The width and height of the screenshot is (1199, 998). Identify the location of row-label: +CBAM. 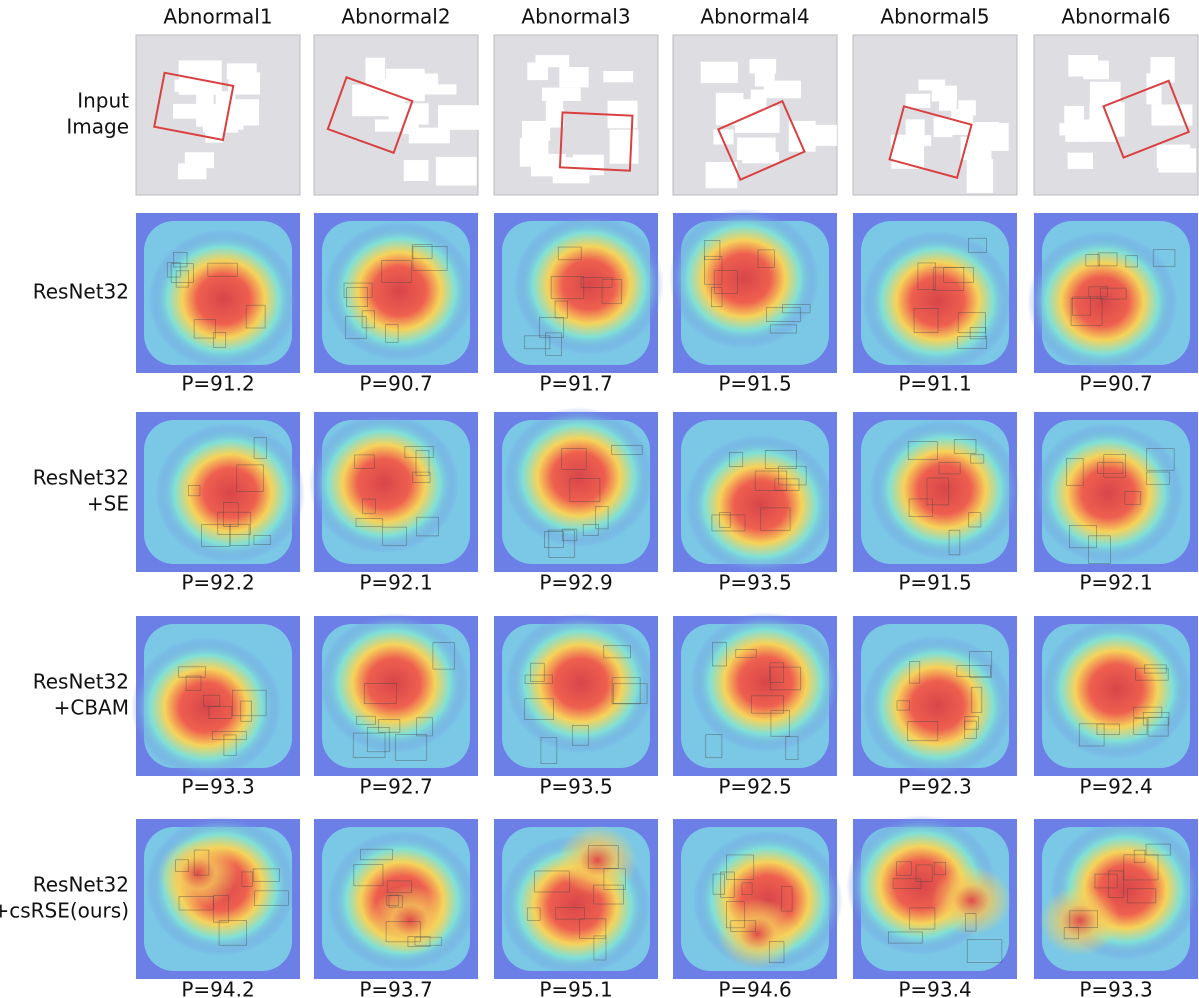
(91, 708).